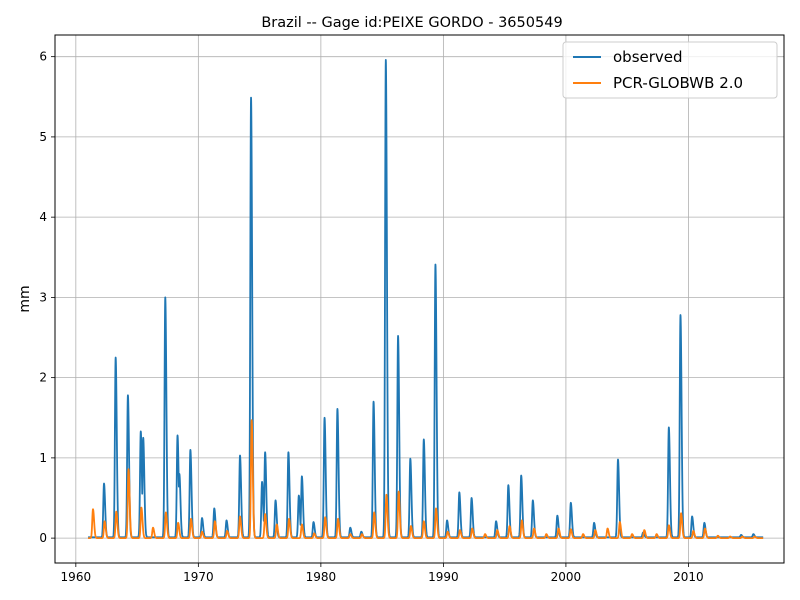 The image size is (800, 600). Describe the element at coordinates (43, 217) in the screenshot. I see `y-tick-label: 4` at that location.